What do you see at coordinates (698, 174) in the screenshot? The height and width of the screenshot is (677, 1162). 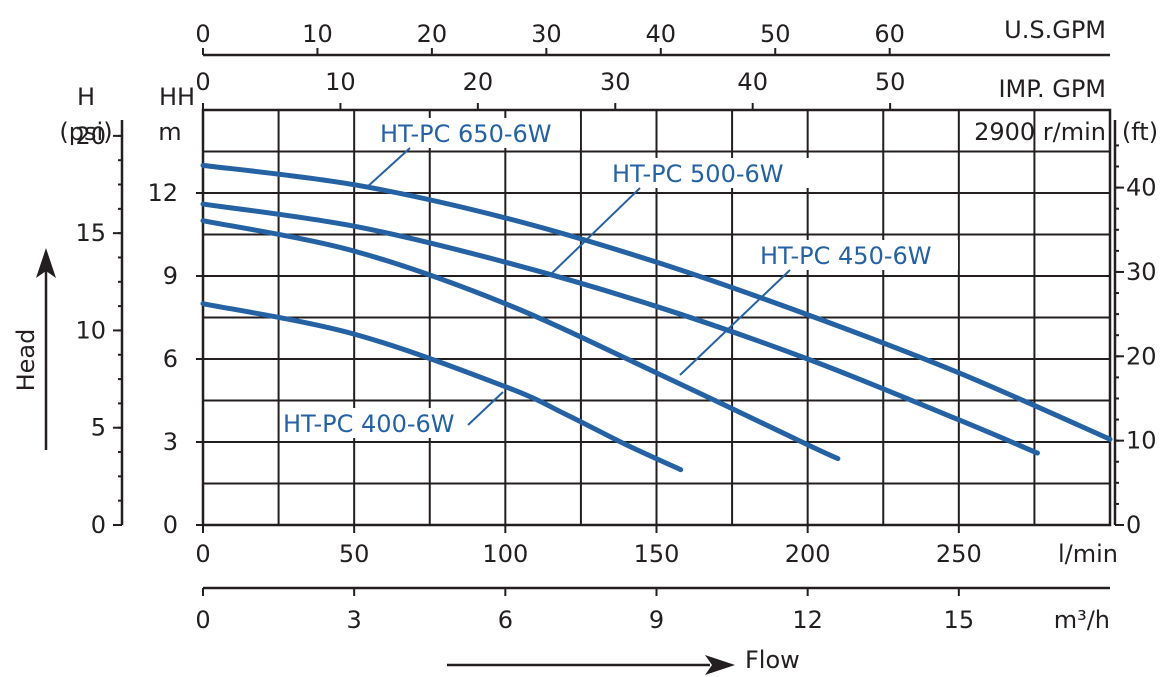 I see `series-label: HT-PC 500-6W` at bounding box center [698, 174].